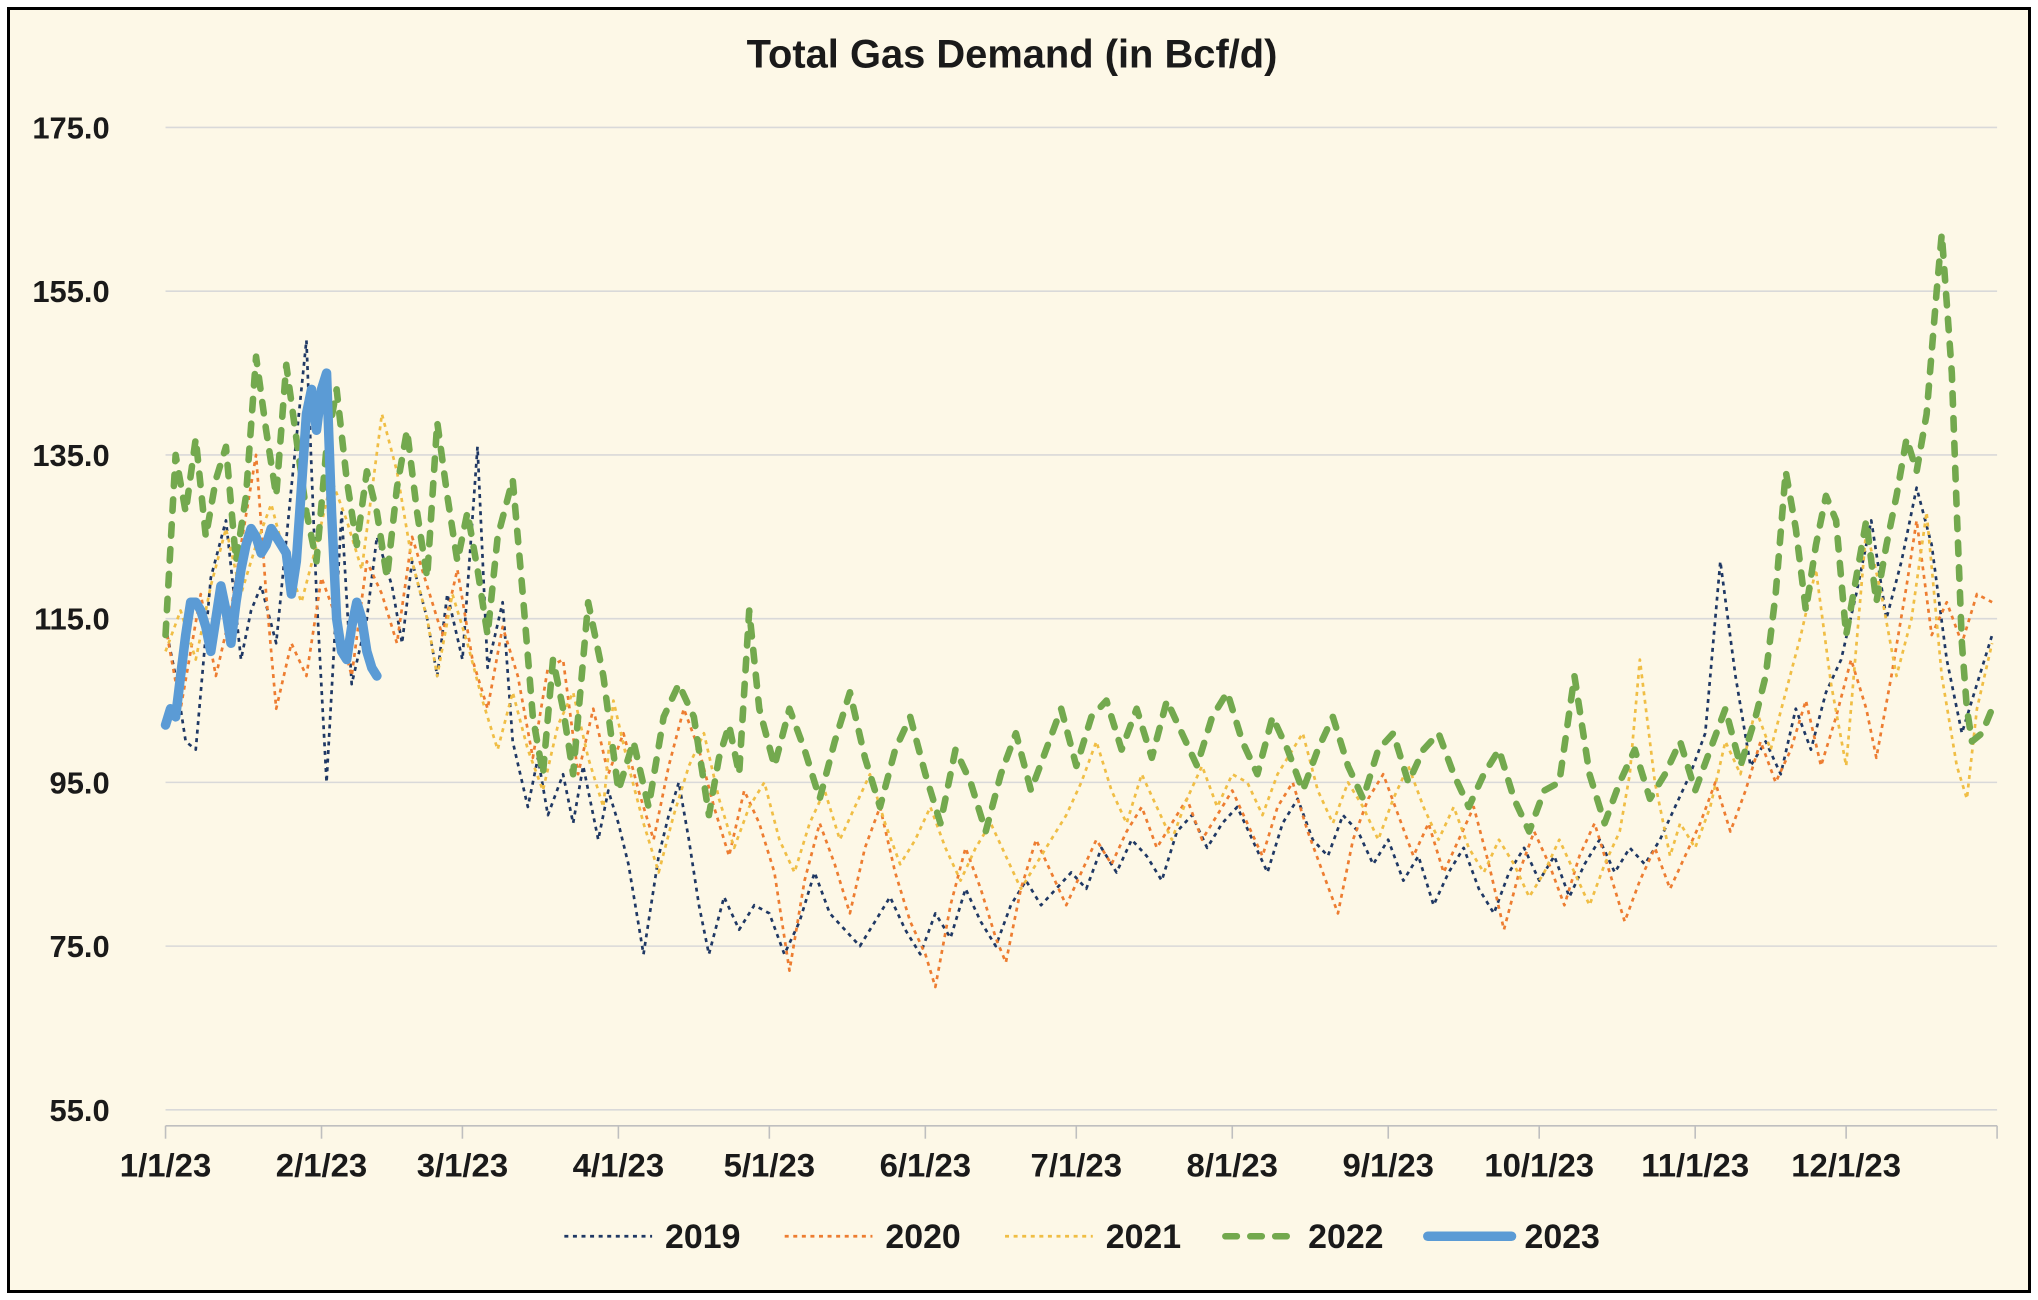  What do you see at coordinates (70, 455) in the screenshot?
I see `y-axis-label: 135.0` at bounding box center [70, 455].